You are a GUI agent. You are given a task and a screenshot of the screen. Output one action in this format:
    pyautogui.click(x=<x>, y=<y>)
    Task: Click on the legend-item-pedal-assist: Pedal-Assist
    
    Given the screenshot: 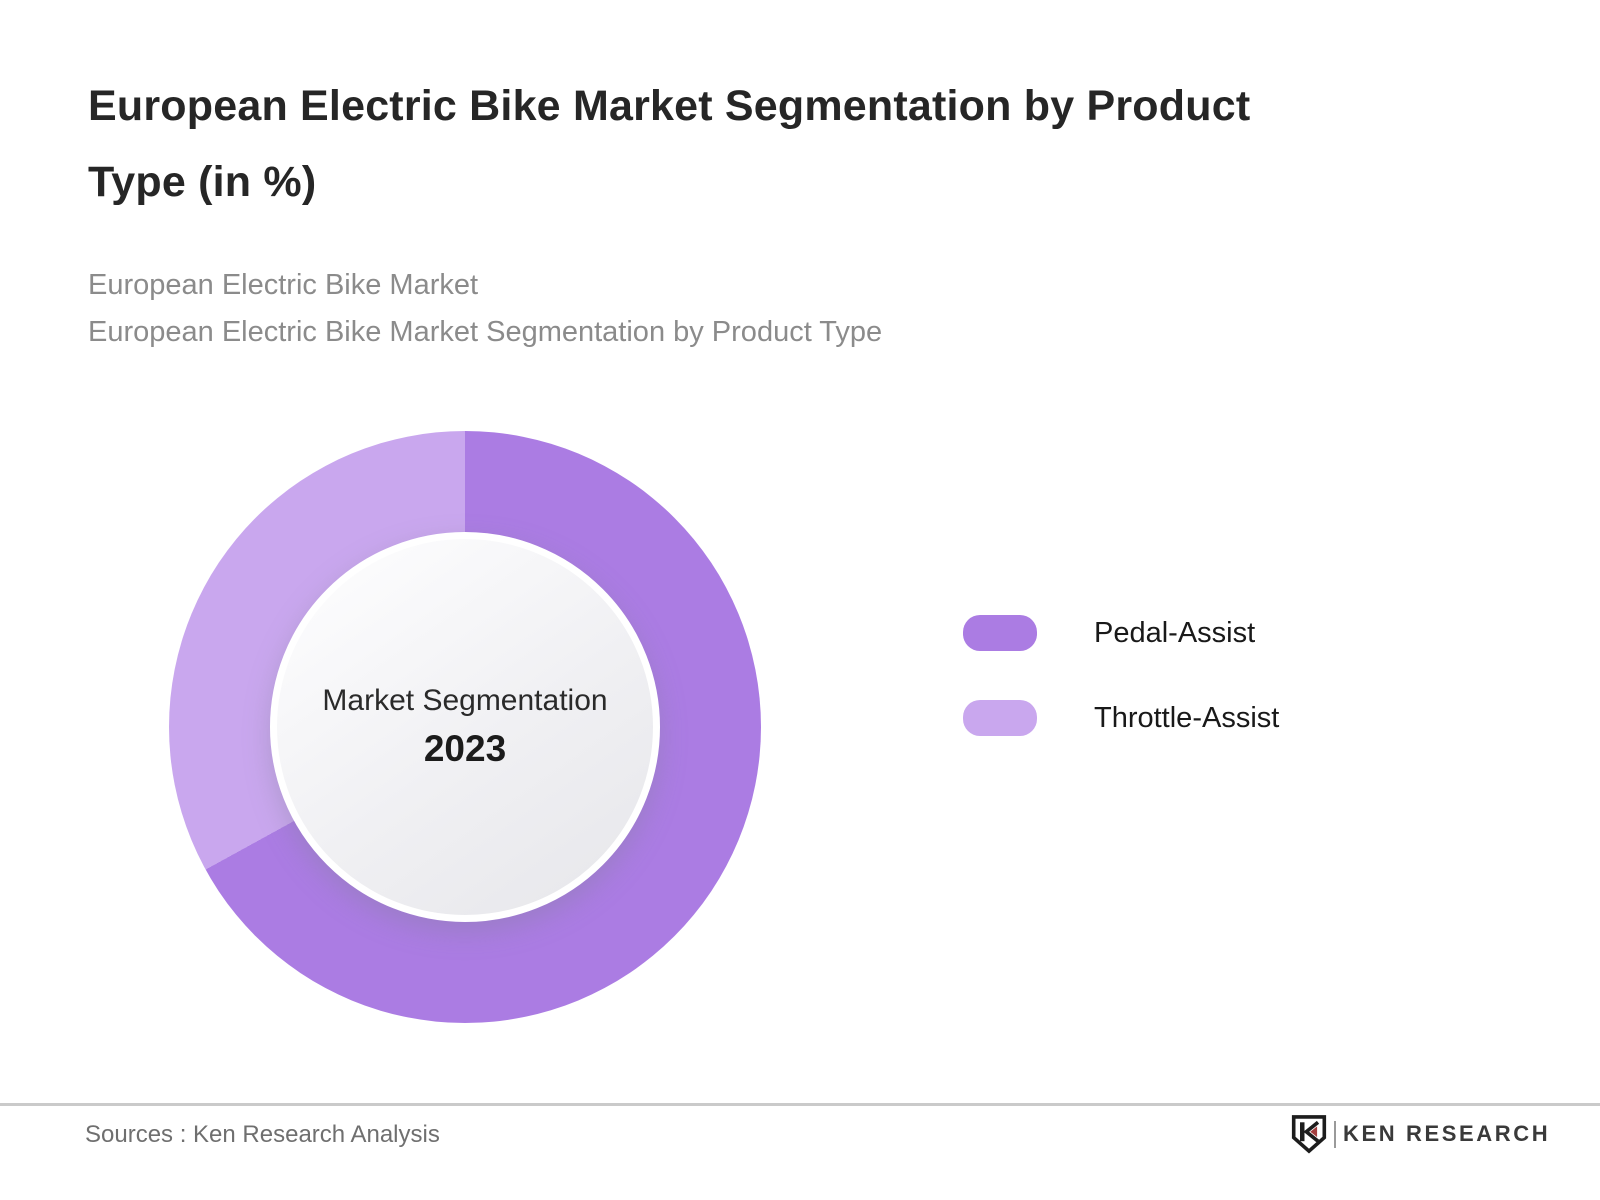 What is the action you would take?
    pyautogui.click(x=1121, y=633)
    